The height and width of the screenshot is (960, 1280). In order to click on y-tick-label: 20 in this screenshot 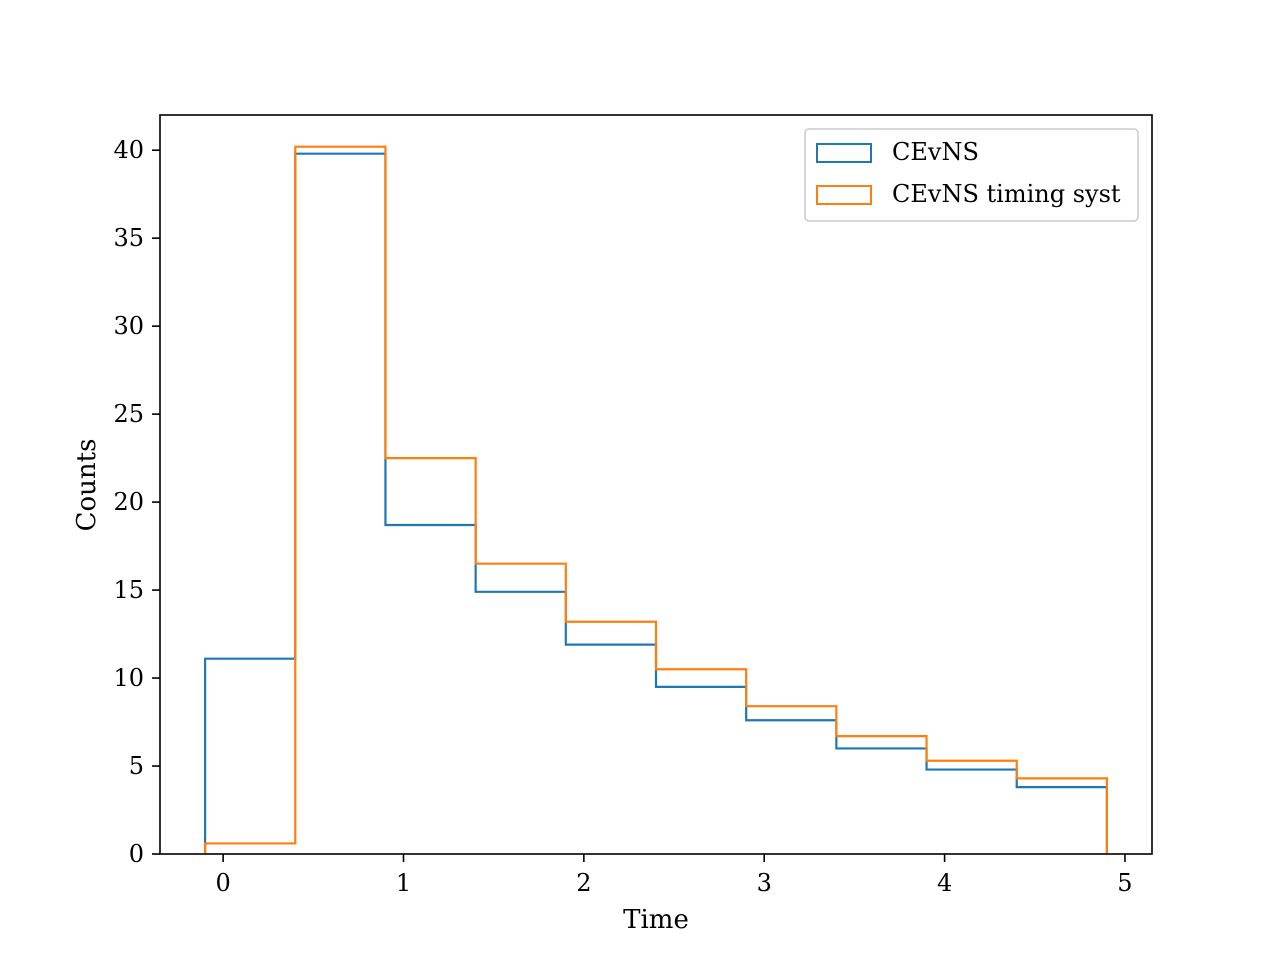, I will do `click(128, 502)`.